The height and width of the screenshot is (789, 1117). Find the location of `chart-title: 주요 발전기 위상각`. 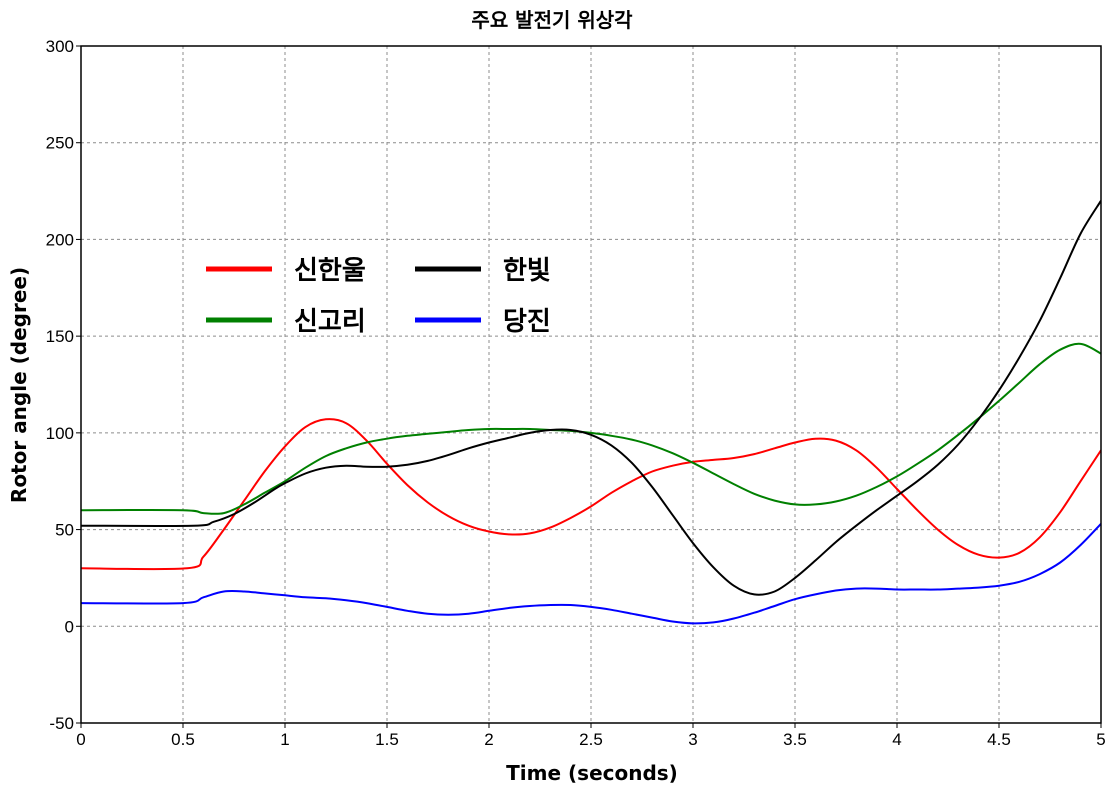

chart-title: 주요 발전기 위상각 is located at coordinates (552, 20).